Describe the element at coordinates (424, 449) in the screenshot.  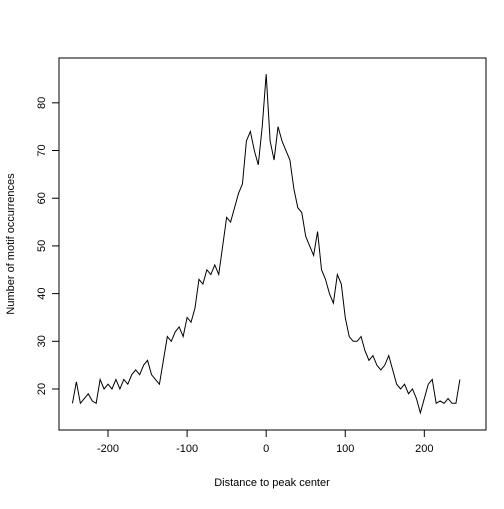
I see `x-tick-label: 200` at that location.